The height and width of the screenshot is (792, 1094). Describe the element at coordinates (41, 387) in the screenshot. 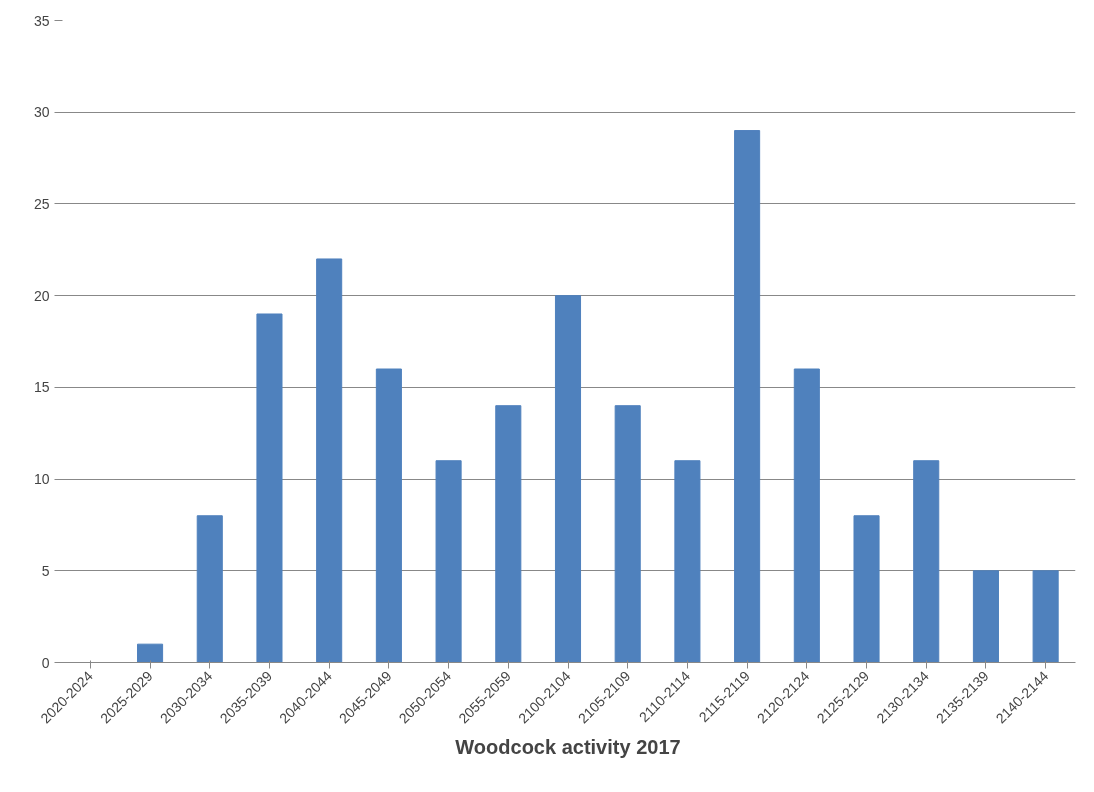

I see `y-tick-label: 15` at that location.